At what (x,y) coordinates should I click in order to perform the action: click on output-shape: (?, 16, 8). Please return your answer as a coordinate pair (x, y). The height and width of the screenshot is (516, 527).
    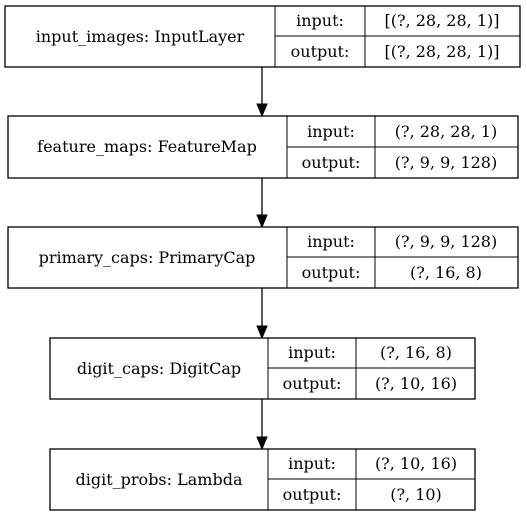
    Looking at the image, I should click on (446, 272).